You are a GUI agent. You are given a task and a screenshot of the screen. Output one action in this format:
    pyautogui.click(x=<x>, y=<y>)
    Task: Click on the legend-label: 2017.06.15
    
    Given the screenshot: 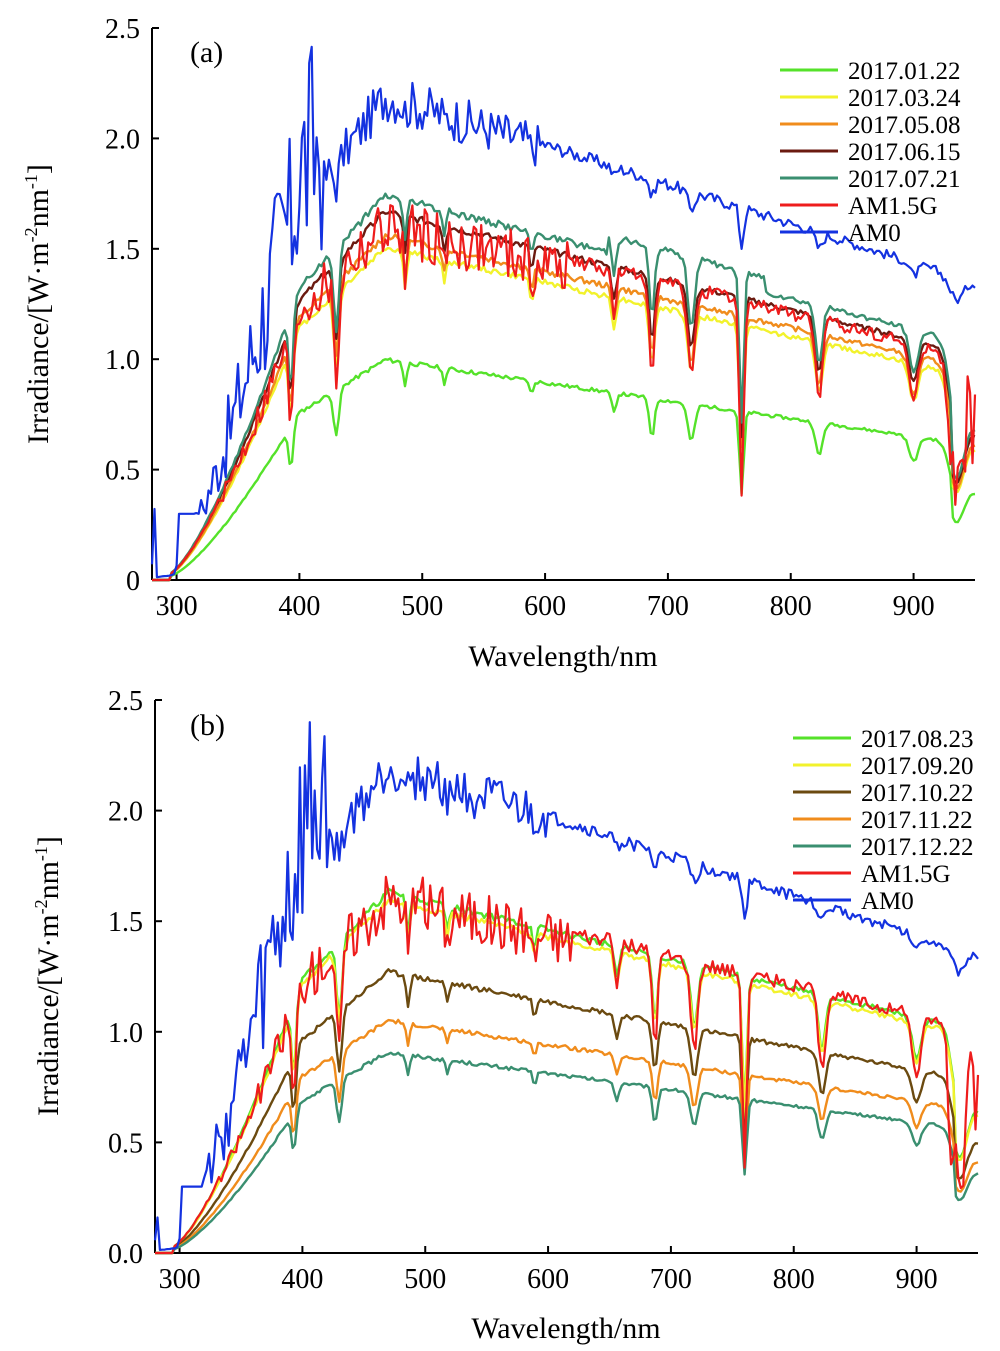 What is the action you would take?
    pyautogui.click(x=904, y=152)
    